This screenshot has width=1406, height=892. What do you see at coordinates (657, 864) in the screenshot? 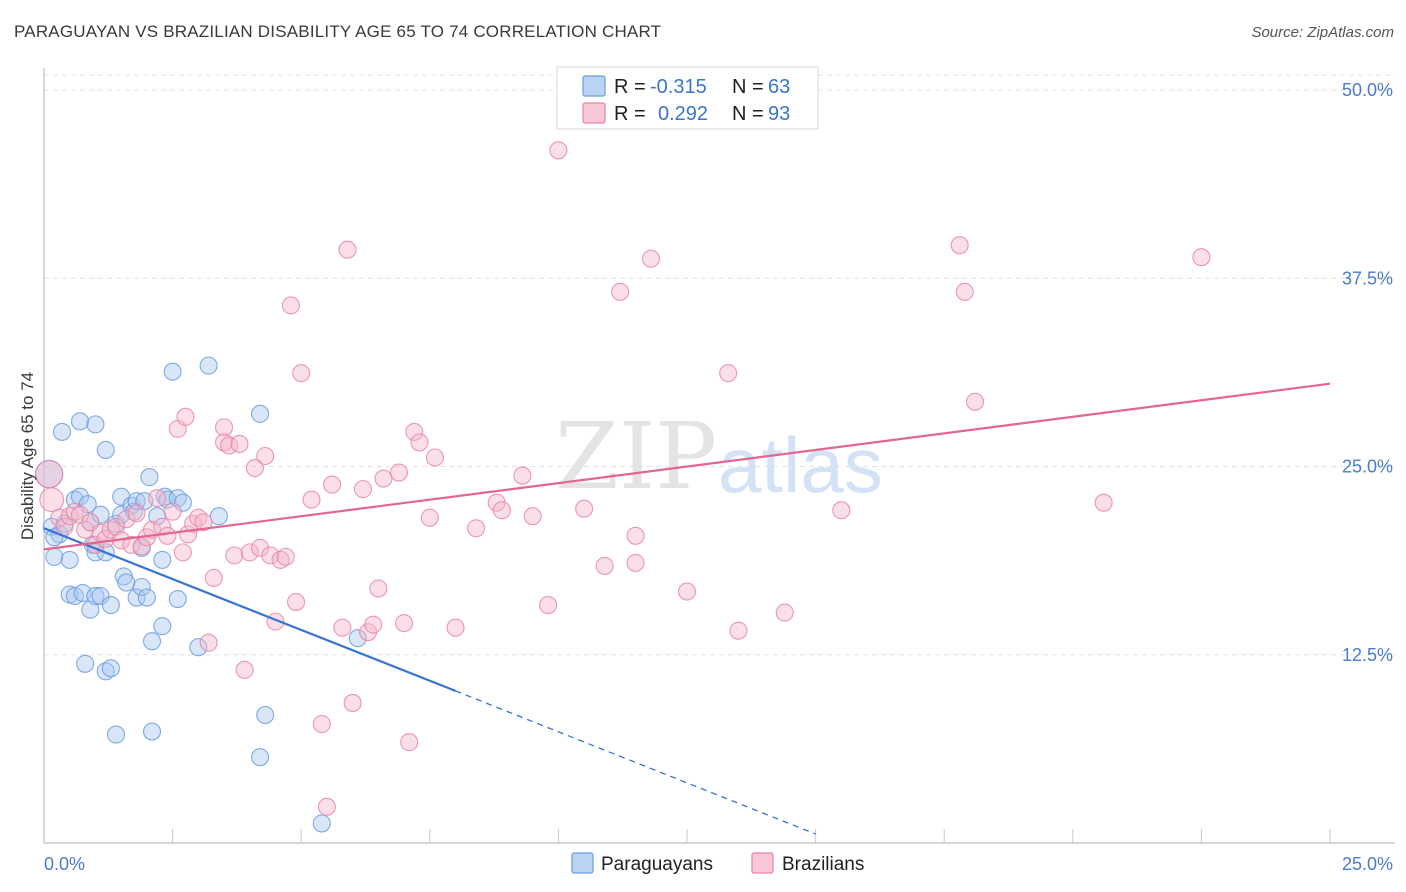
I see `series-legend-label-paraguayans: Paraguayans` at bounding box center [657, 864].